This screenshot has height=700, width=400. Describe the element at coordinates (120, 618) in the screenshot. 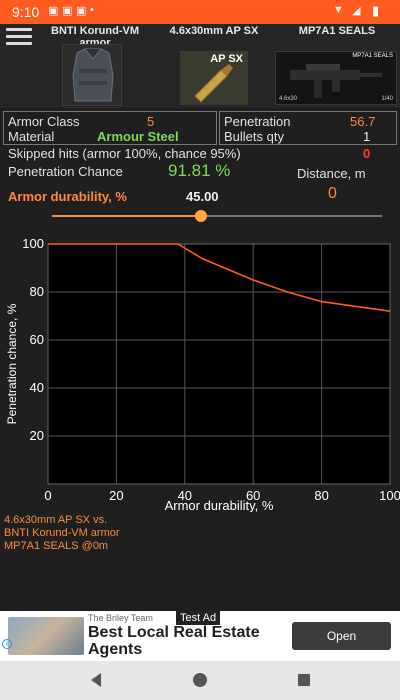

I see `ad-sponsor: The Briley Team` at that location.